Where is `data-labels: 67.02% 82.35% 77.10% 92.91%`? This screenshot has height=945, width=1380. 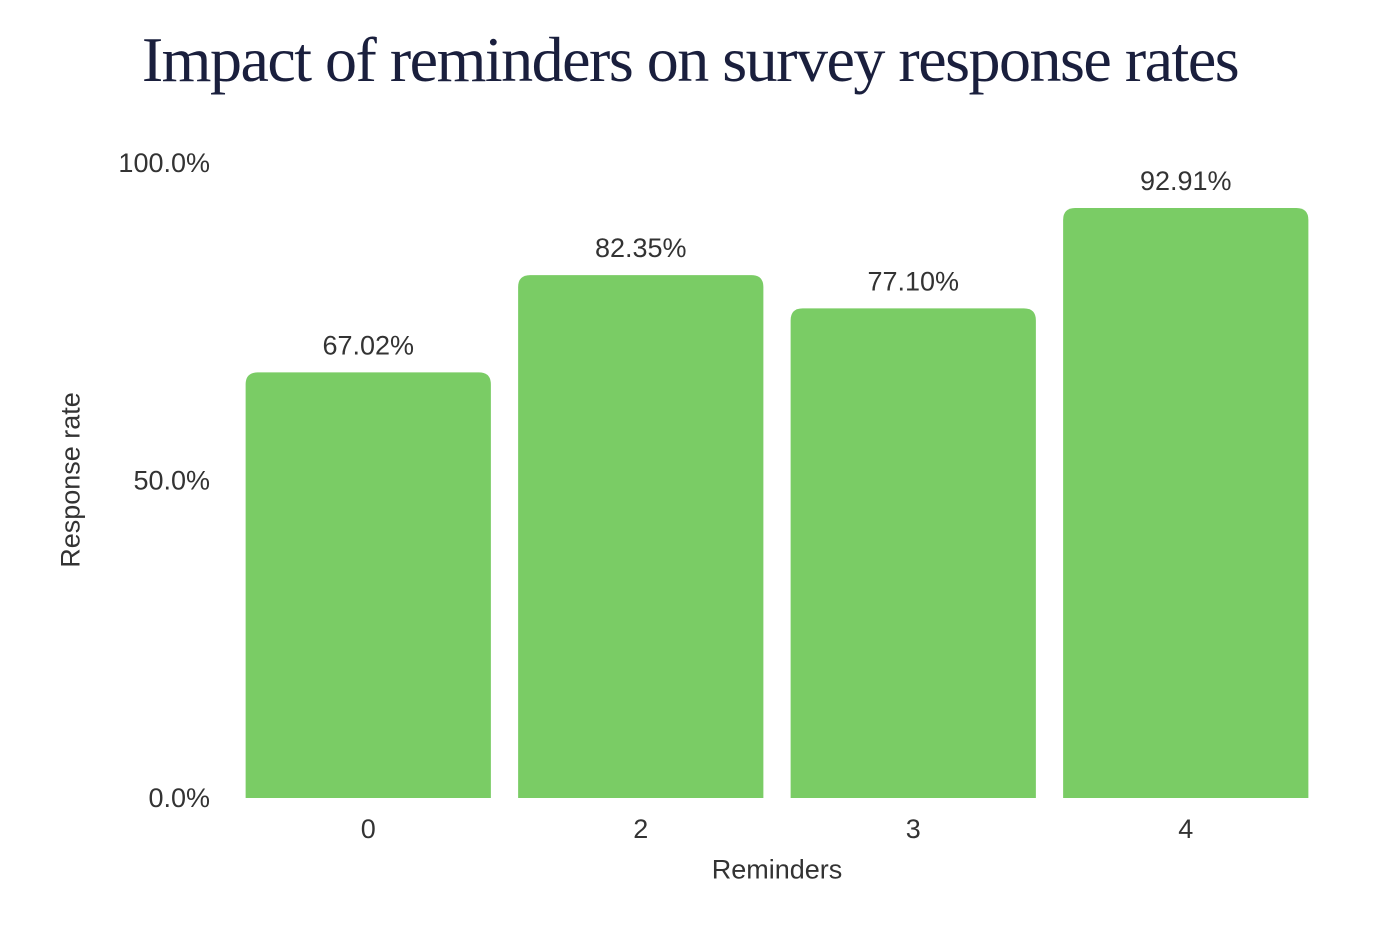 data-labels: 67.02% 82.35% 77.10% 92.91% is located at coordinates (776, 263).